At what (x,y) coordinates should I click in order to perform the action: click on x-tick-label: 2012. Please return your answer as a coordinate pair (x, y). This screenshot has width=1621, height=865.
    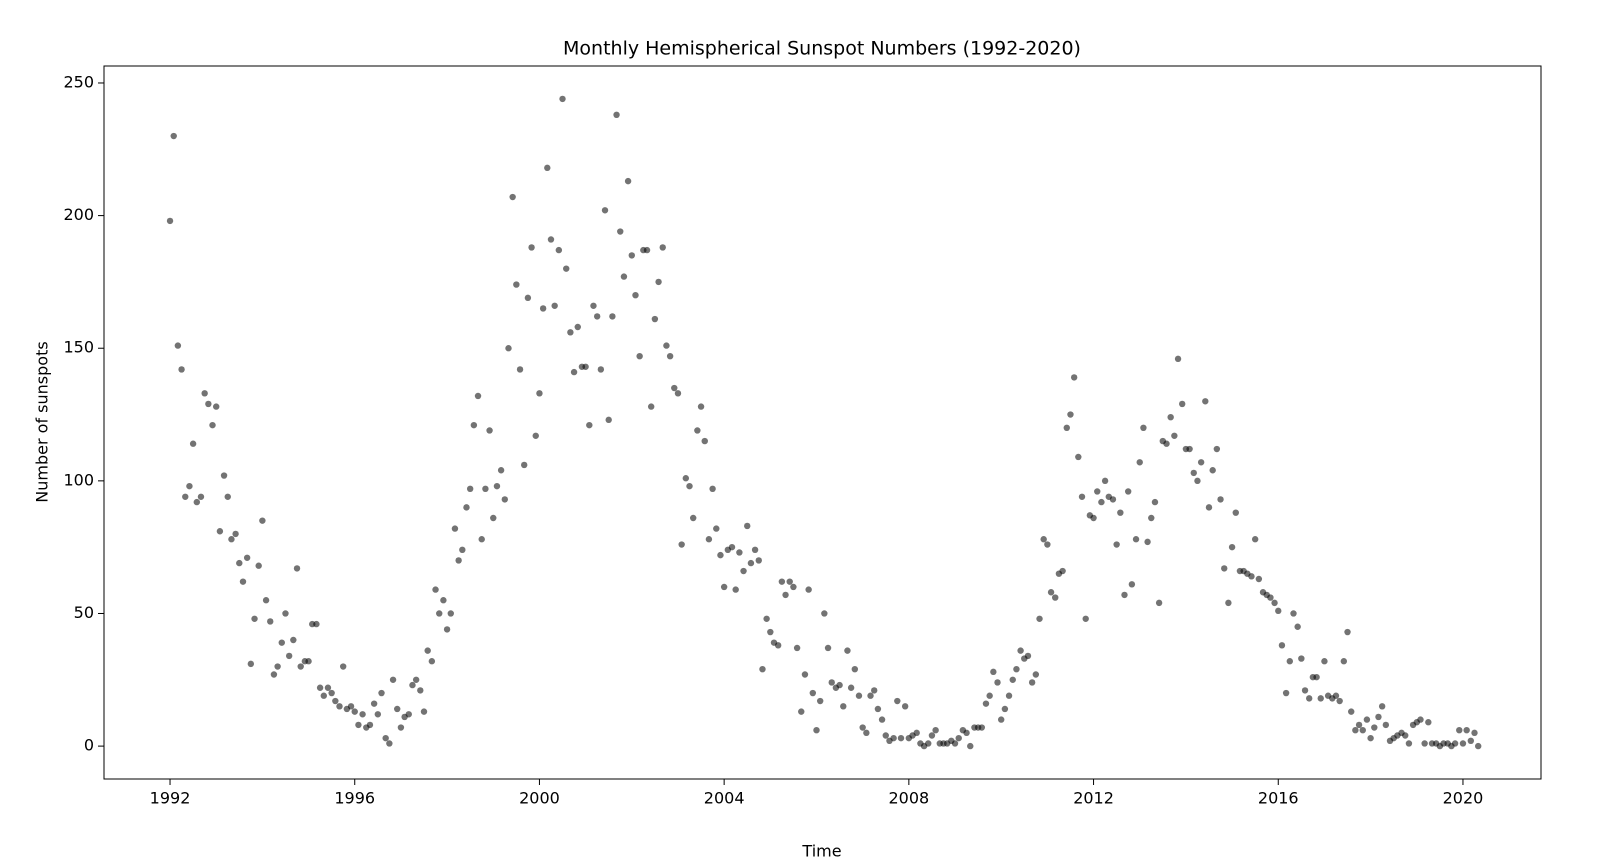
    Looking at the image, I should click on (1093, 798).